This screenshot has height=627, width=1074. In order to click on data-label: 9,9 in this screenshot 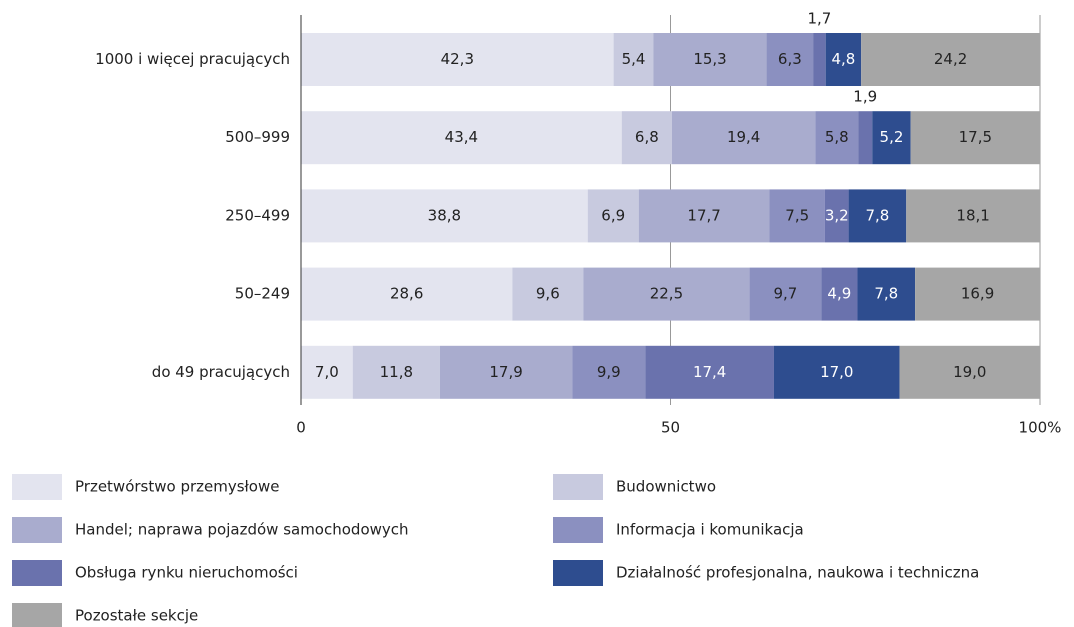, I will do `click(609, 372)`.